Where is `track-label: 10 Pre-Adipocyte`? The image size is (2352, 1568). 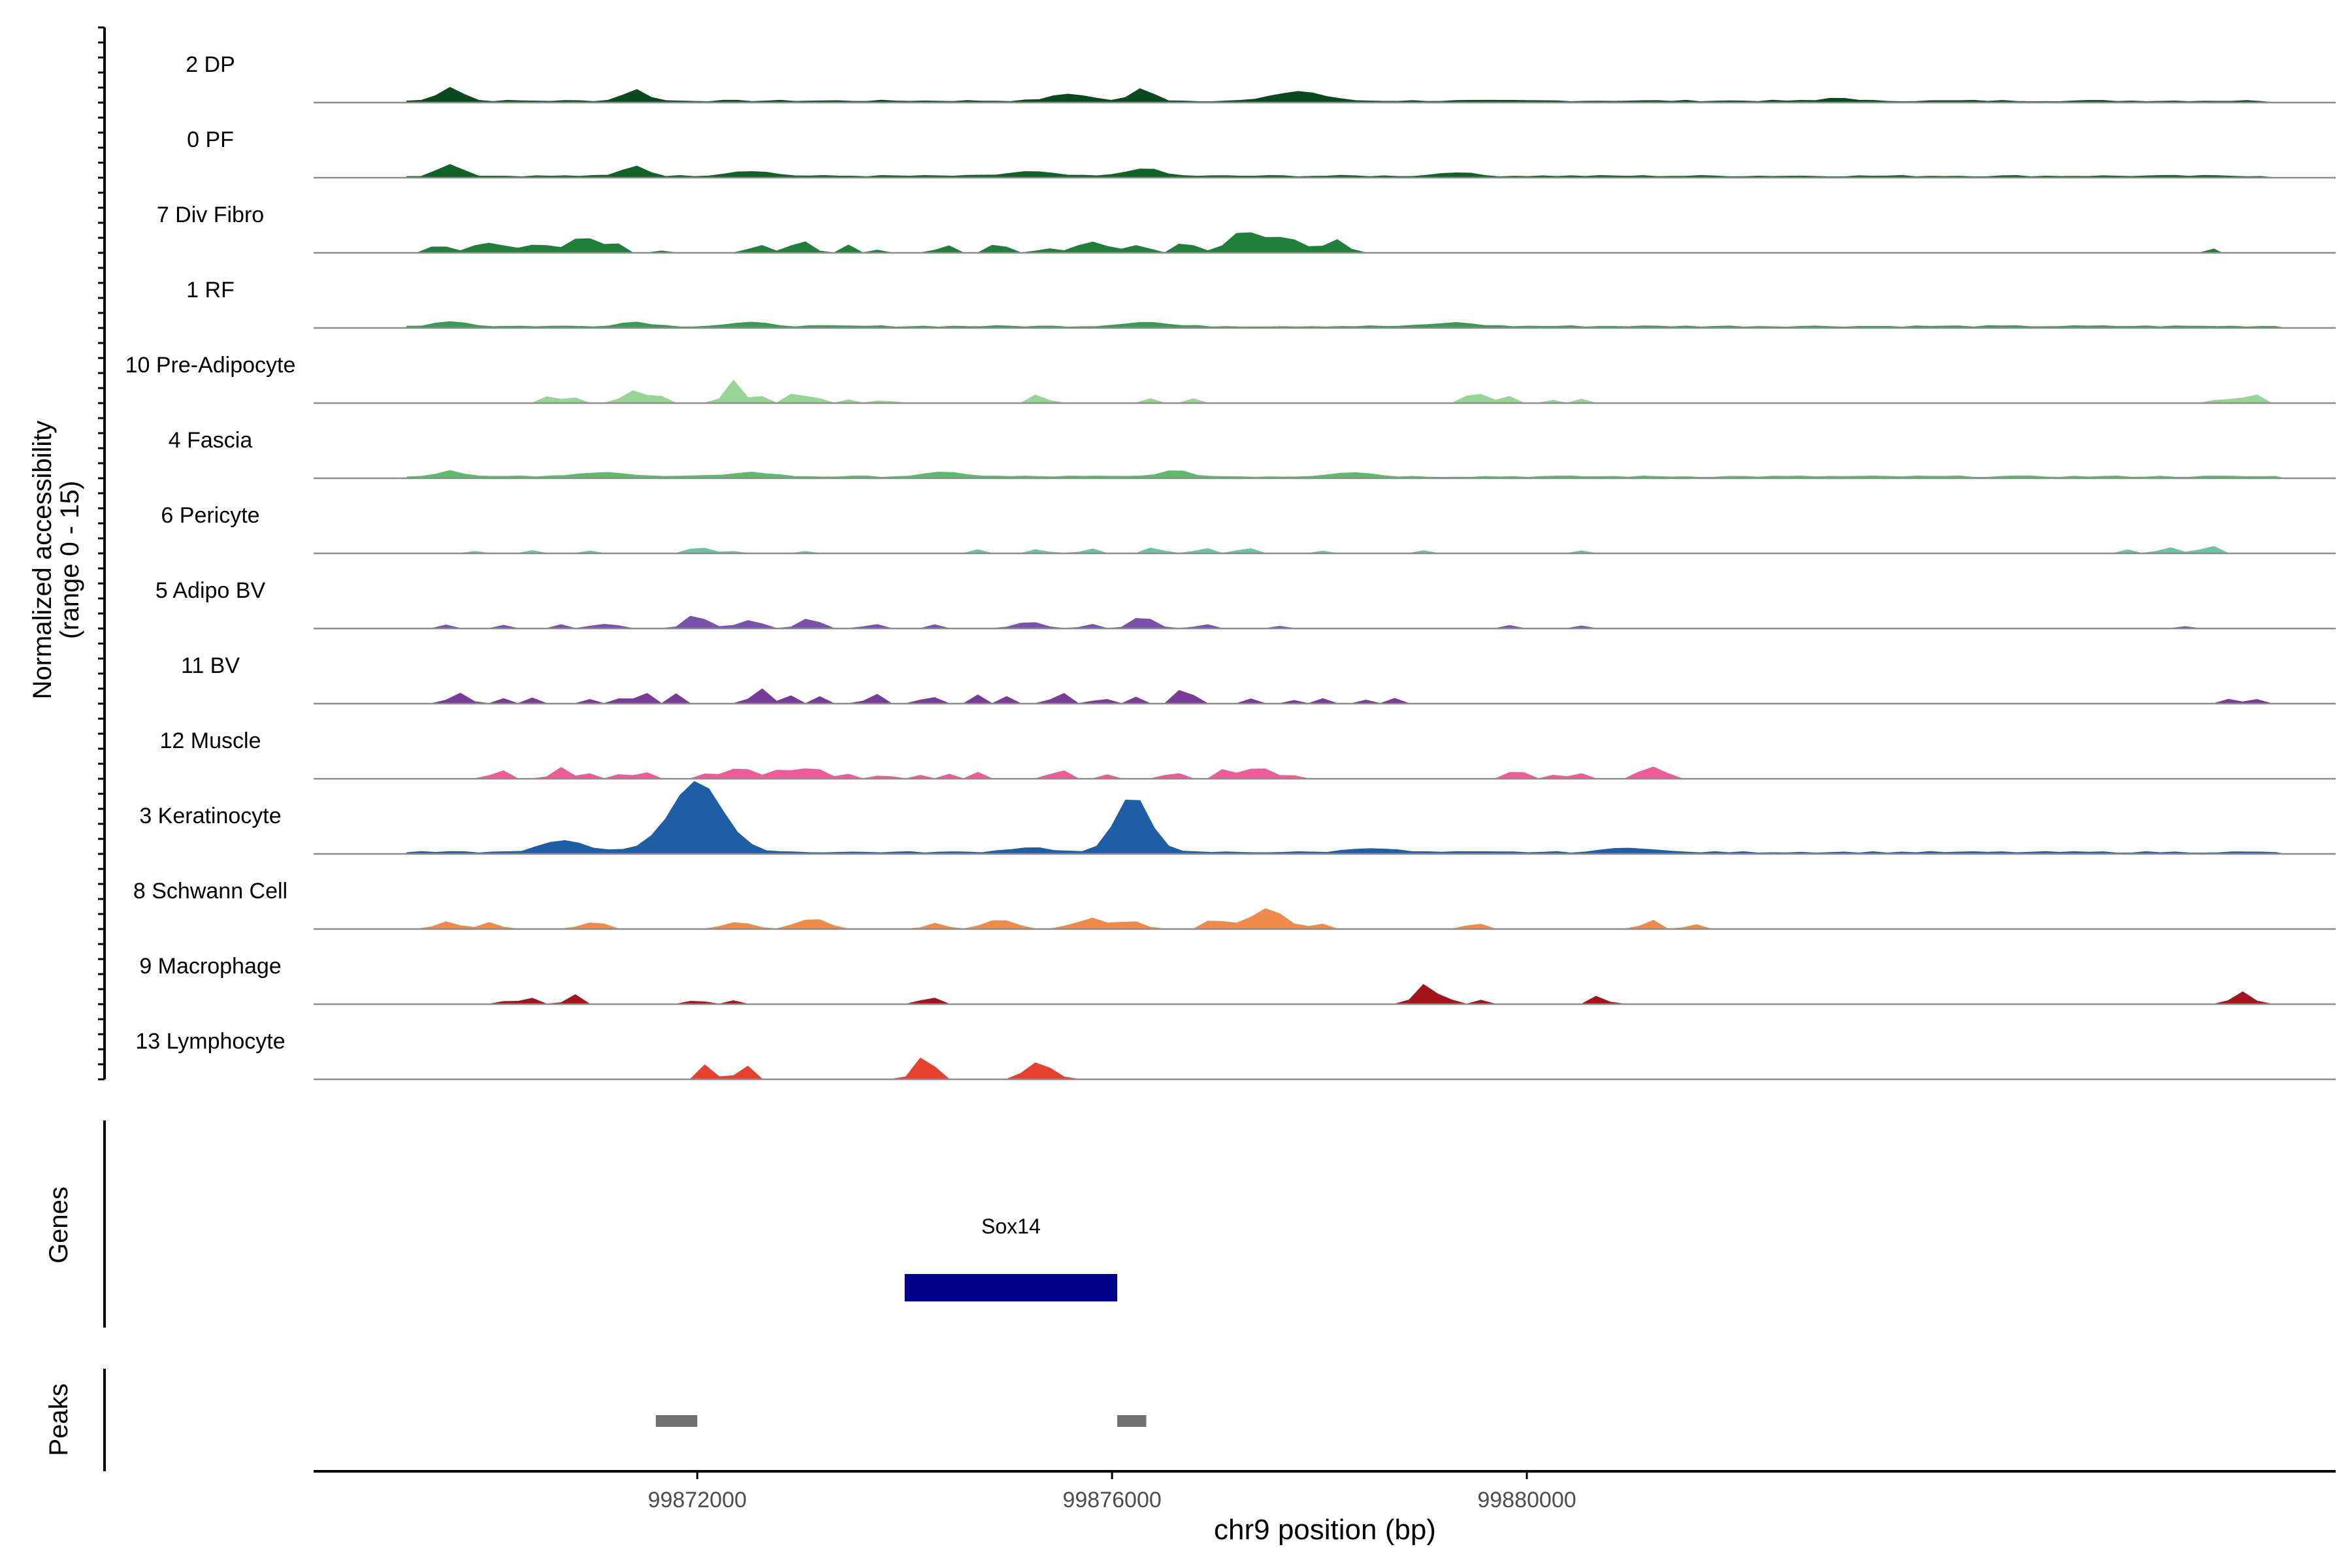 track-label: 10 Pre-Adipocyte is located at coordinates (210, 365).